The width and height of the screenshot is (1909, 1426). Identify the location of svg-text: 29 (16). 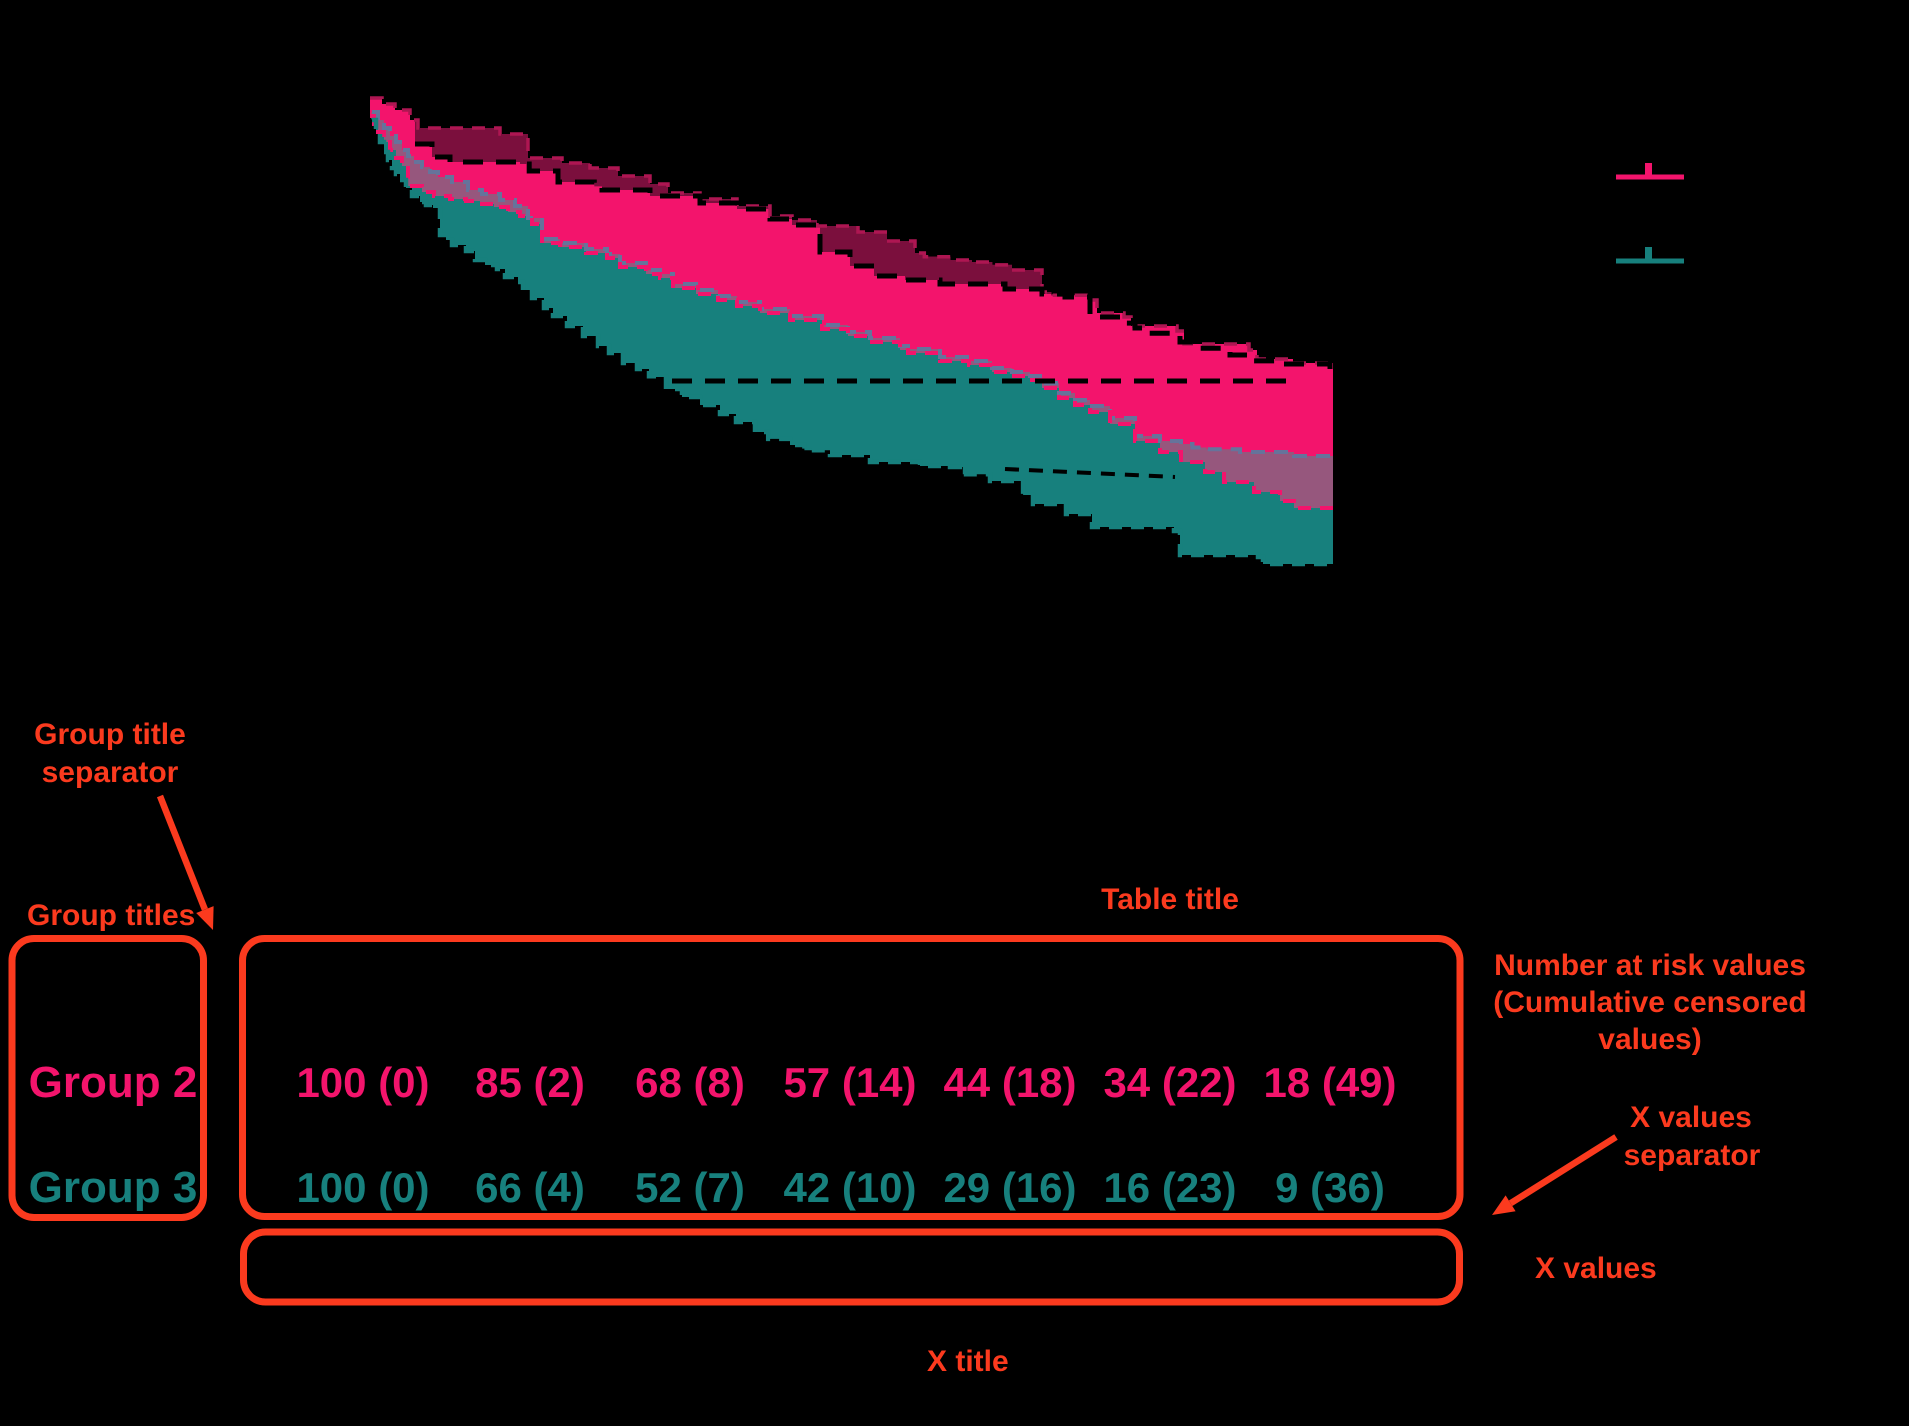
(1009, 1187).